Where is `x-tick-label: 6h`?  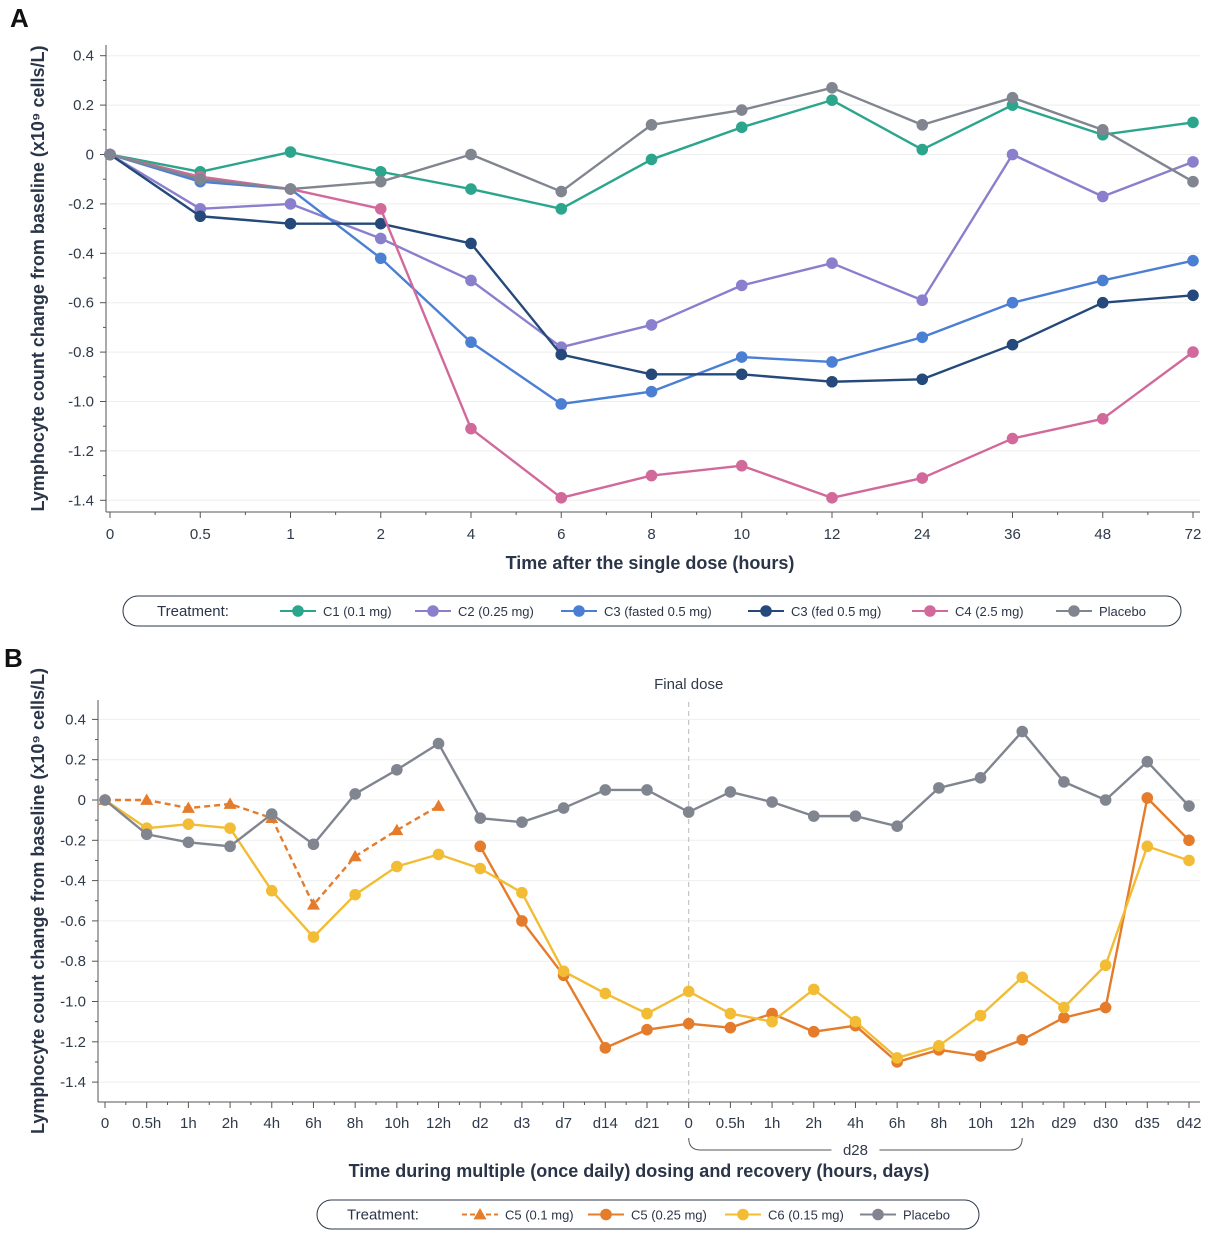 x-tick-label: 6h is located at coordinates (897, 1123).